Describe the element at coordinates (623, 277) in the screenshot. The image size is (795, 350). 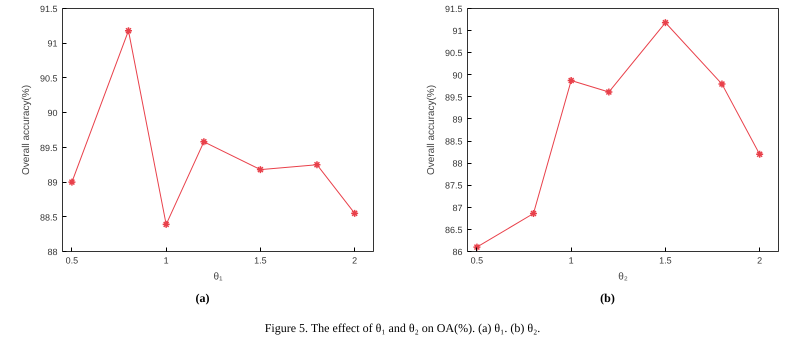
I see `x-axis-title: θ₂` at that location.